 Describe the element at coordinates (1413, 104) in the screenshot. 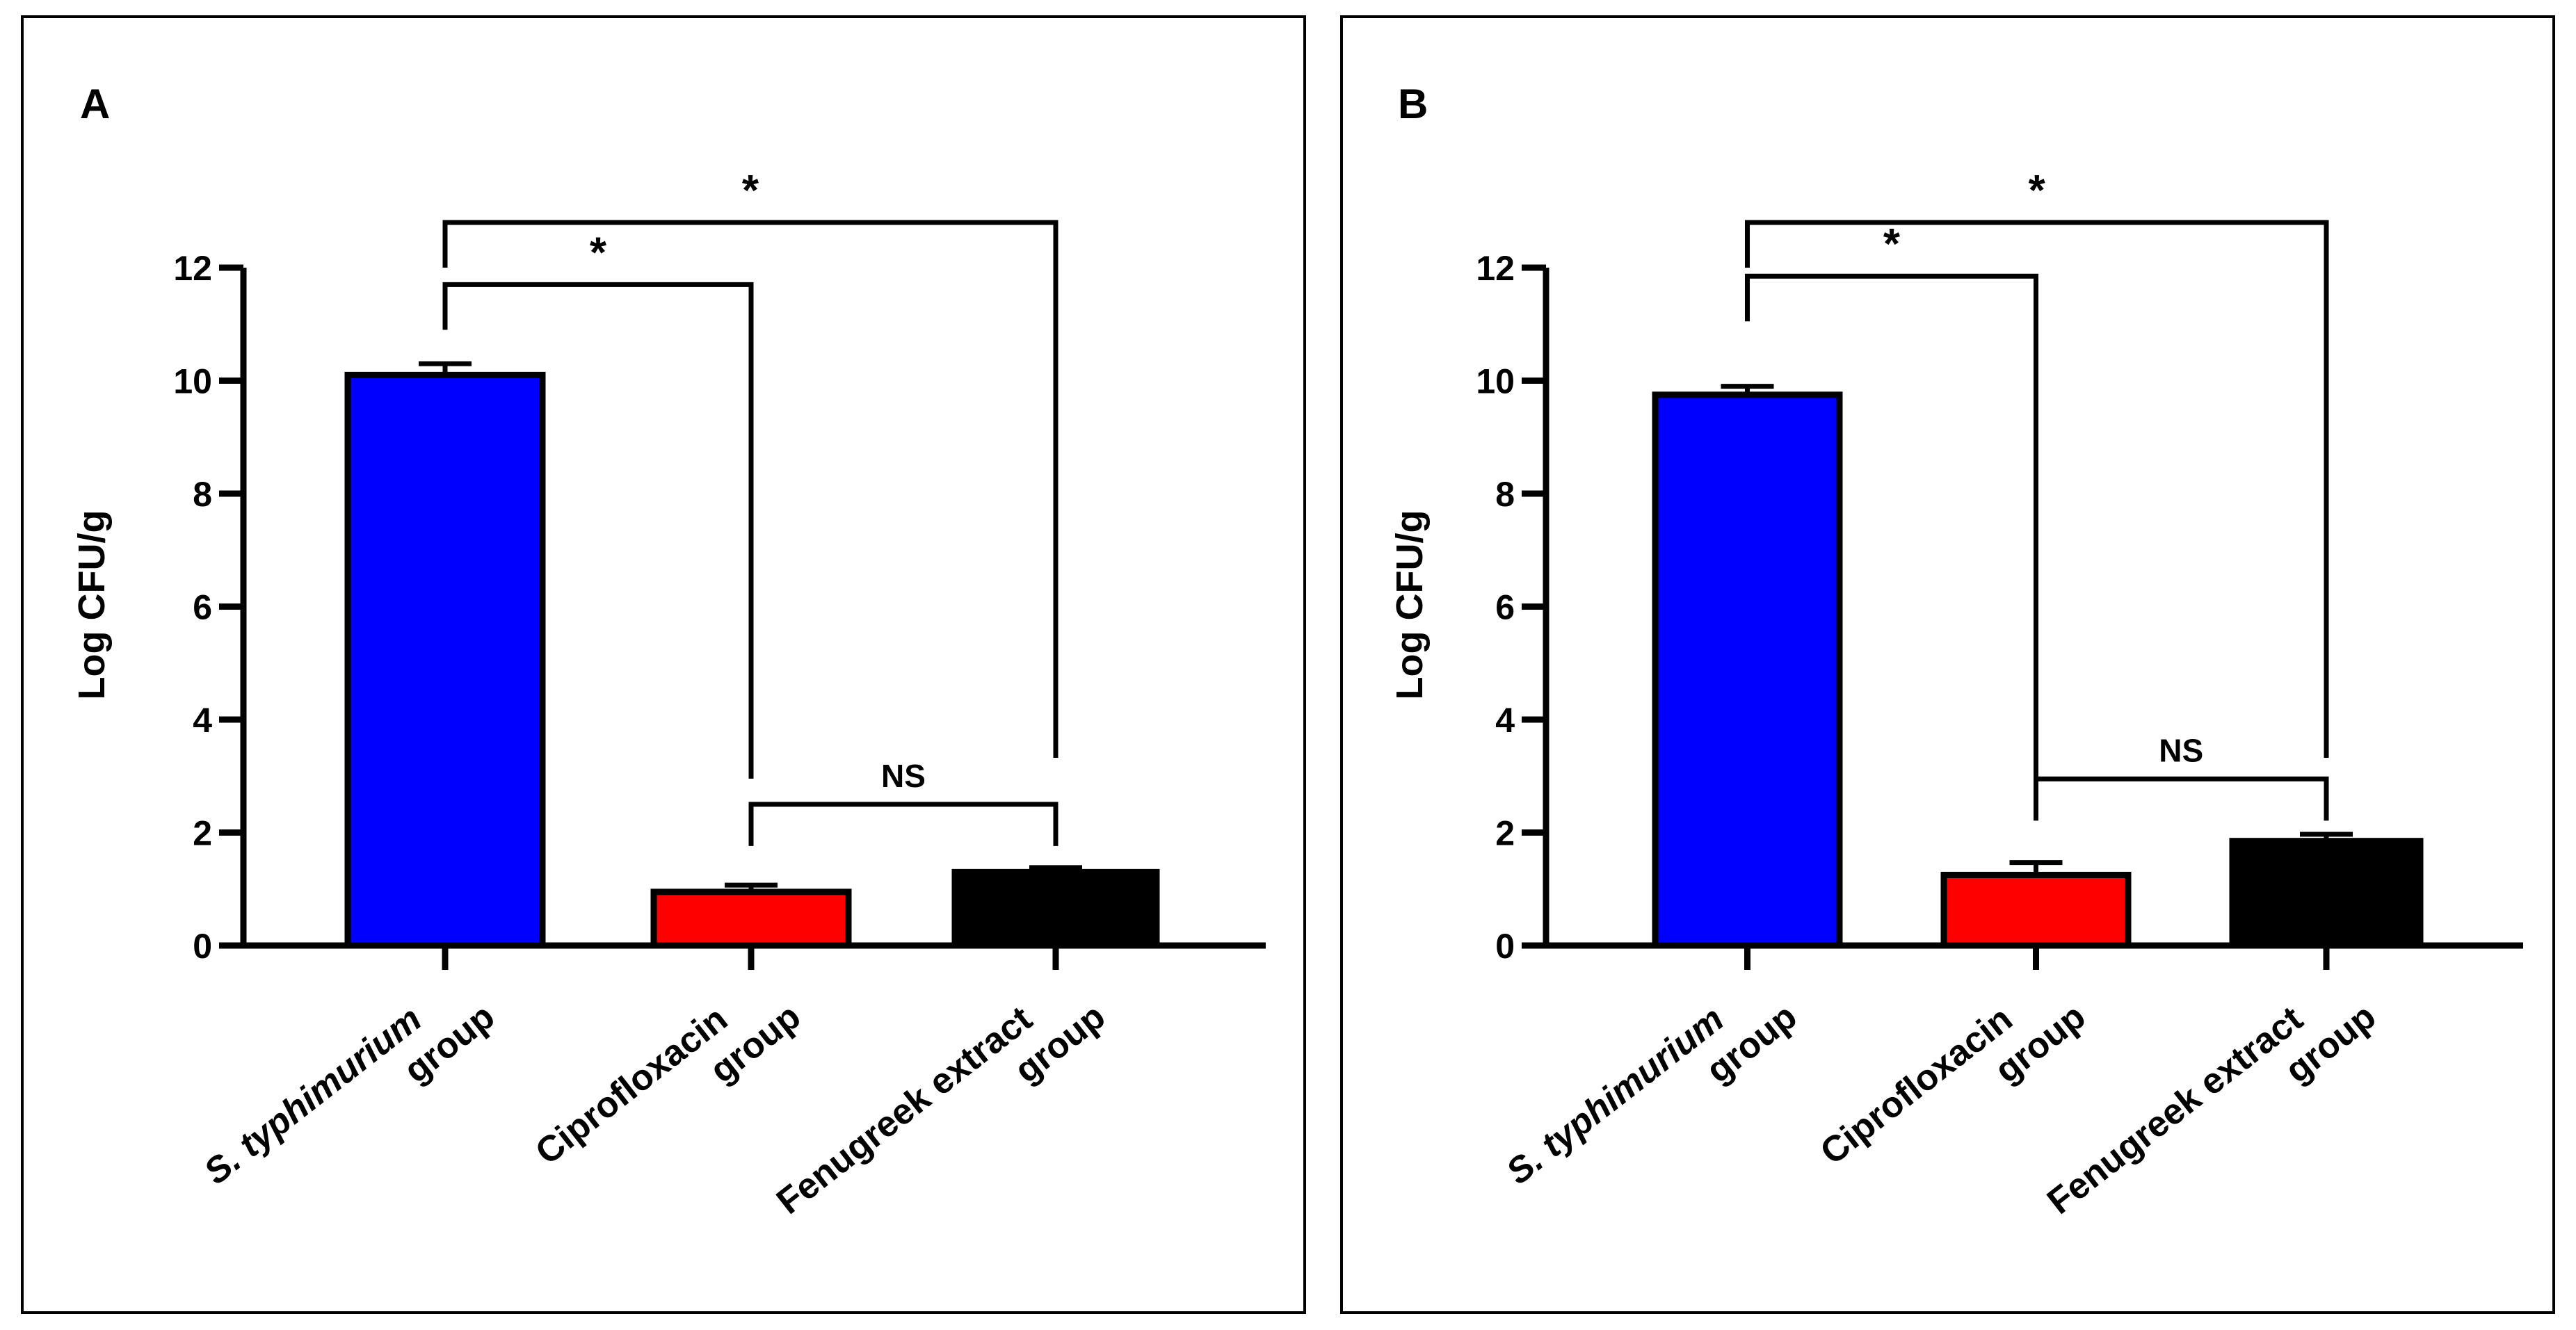

I see `panel-letter: B` at that location.